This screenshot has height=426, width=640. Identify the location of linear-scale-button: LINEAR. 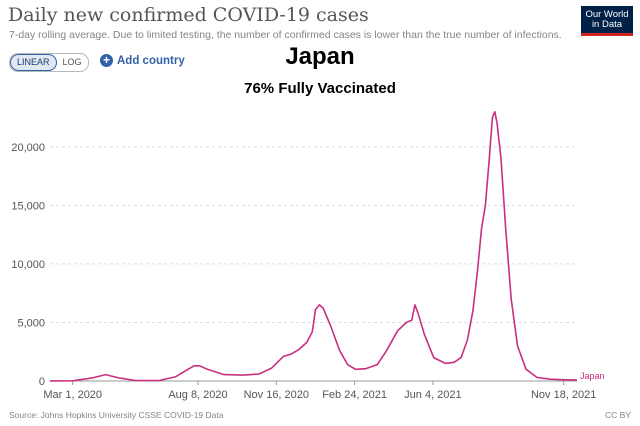
(33, 62).